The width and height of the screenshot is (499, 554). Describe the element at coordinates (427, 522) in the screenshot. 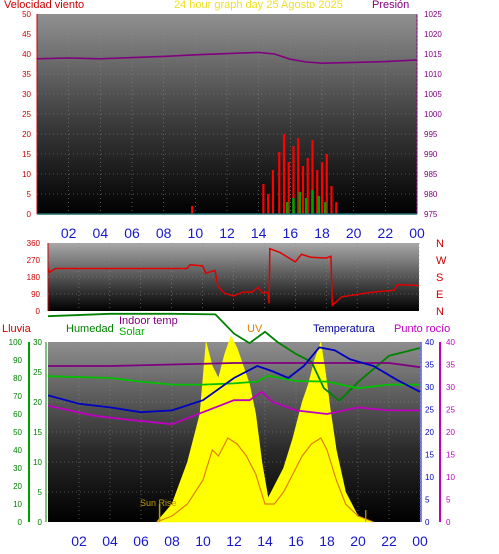

I see `temperature-tick-label: 0` at that location.